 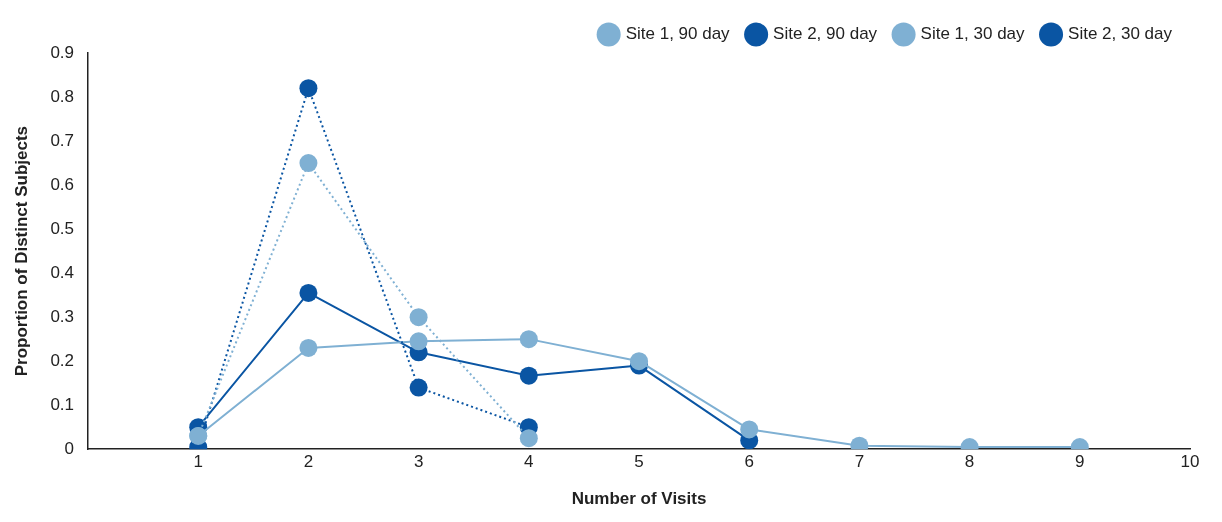 I want to click on y-tick-label: 0.1, so click(x=62, y=404).